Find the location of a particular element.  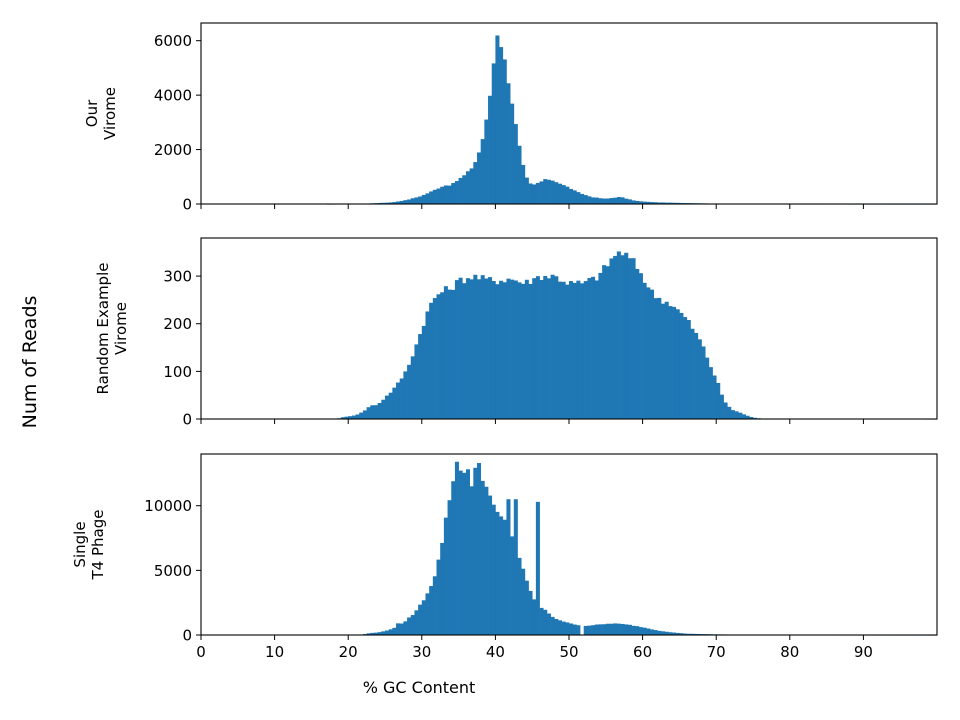

x-tick-label: 70 is located at coordinates (716, 652).